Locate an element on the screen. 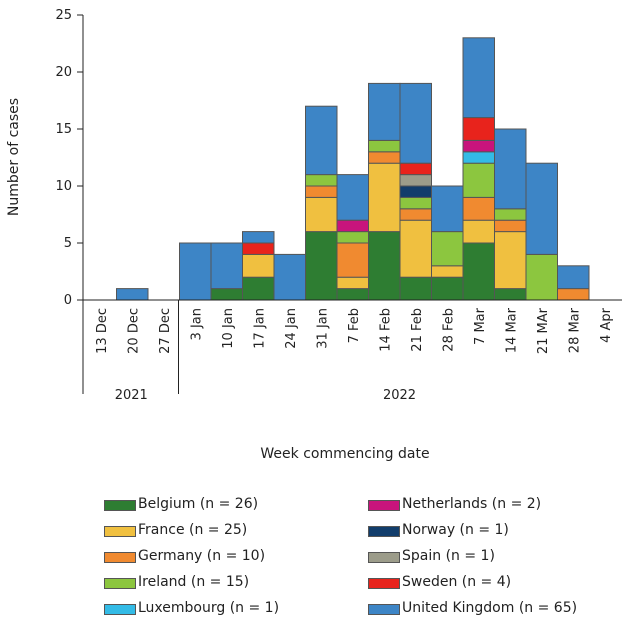  x-tick-label: 20 Dec is located at coordinates (133, 331).